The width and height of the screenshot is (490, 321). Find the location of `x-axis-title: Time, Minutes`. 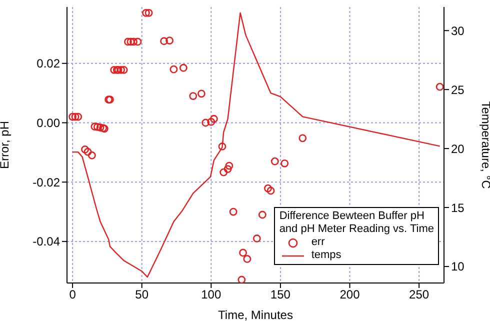

x-axis-title: Time, Minutes is located at coordinates (255, 314).